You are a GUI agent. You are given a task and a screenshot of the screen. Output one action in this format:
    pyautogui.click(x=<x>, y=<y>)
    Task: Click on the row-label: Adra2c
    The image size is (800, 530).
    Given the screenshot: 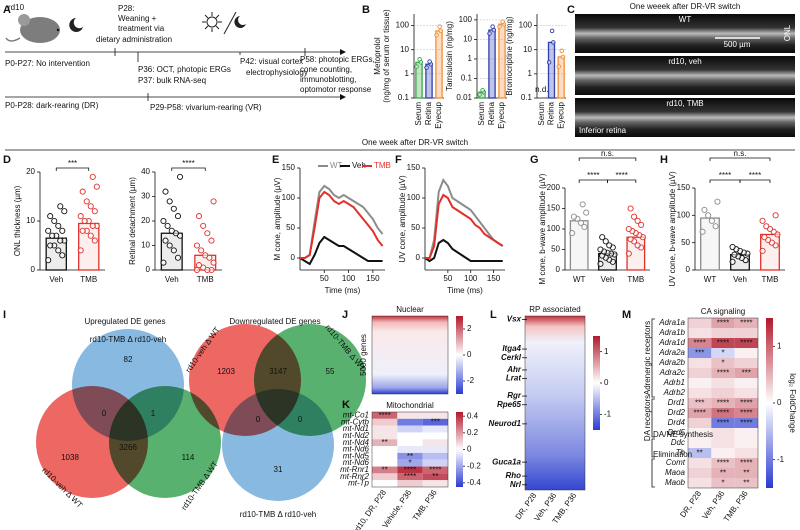 What is the action you would take?
    pyautogui.click(x=672, y=372)
    